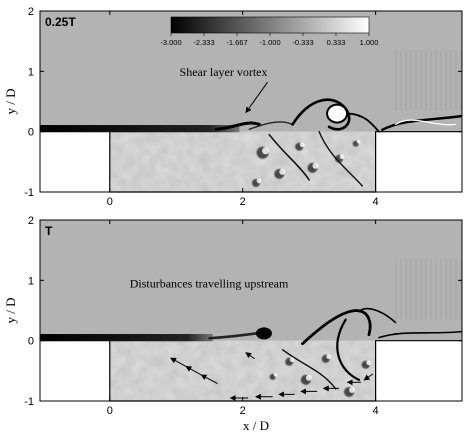 The width and height of the screenshot is (465, 436). Describe the element at coordinates (302, 42) in the screenshot. I see `colorbar-tick-label: -0.333` at that location.